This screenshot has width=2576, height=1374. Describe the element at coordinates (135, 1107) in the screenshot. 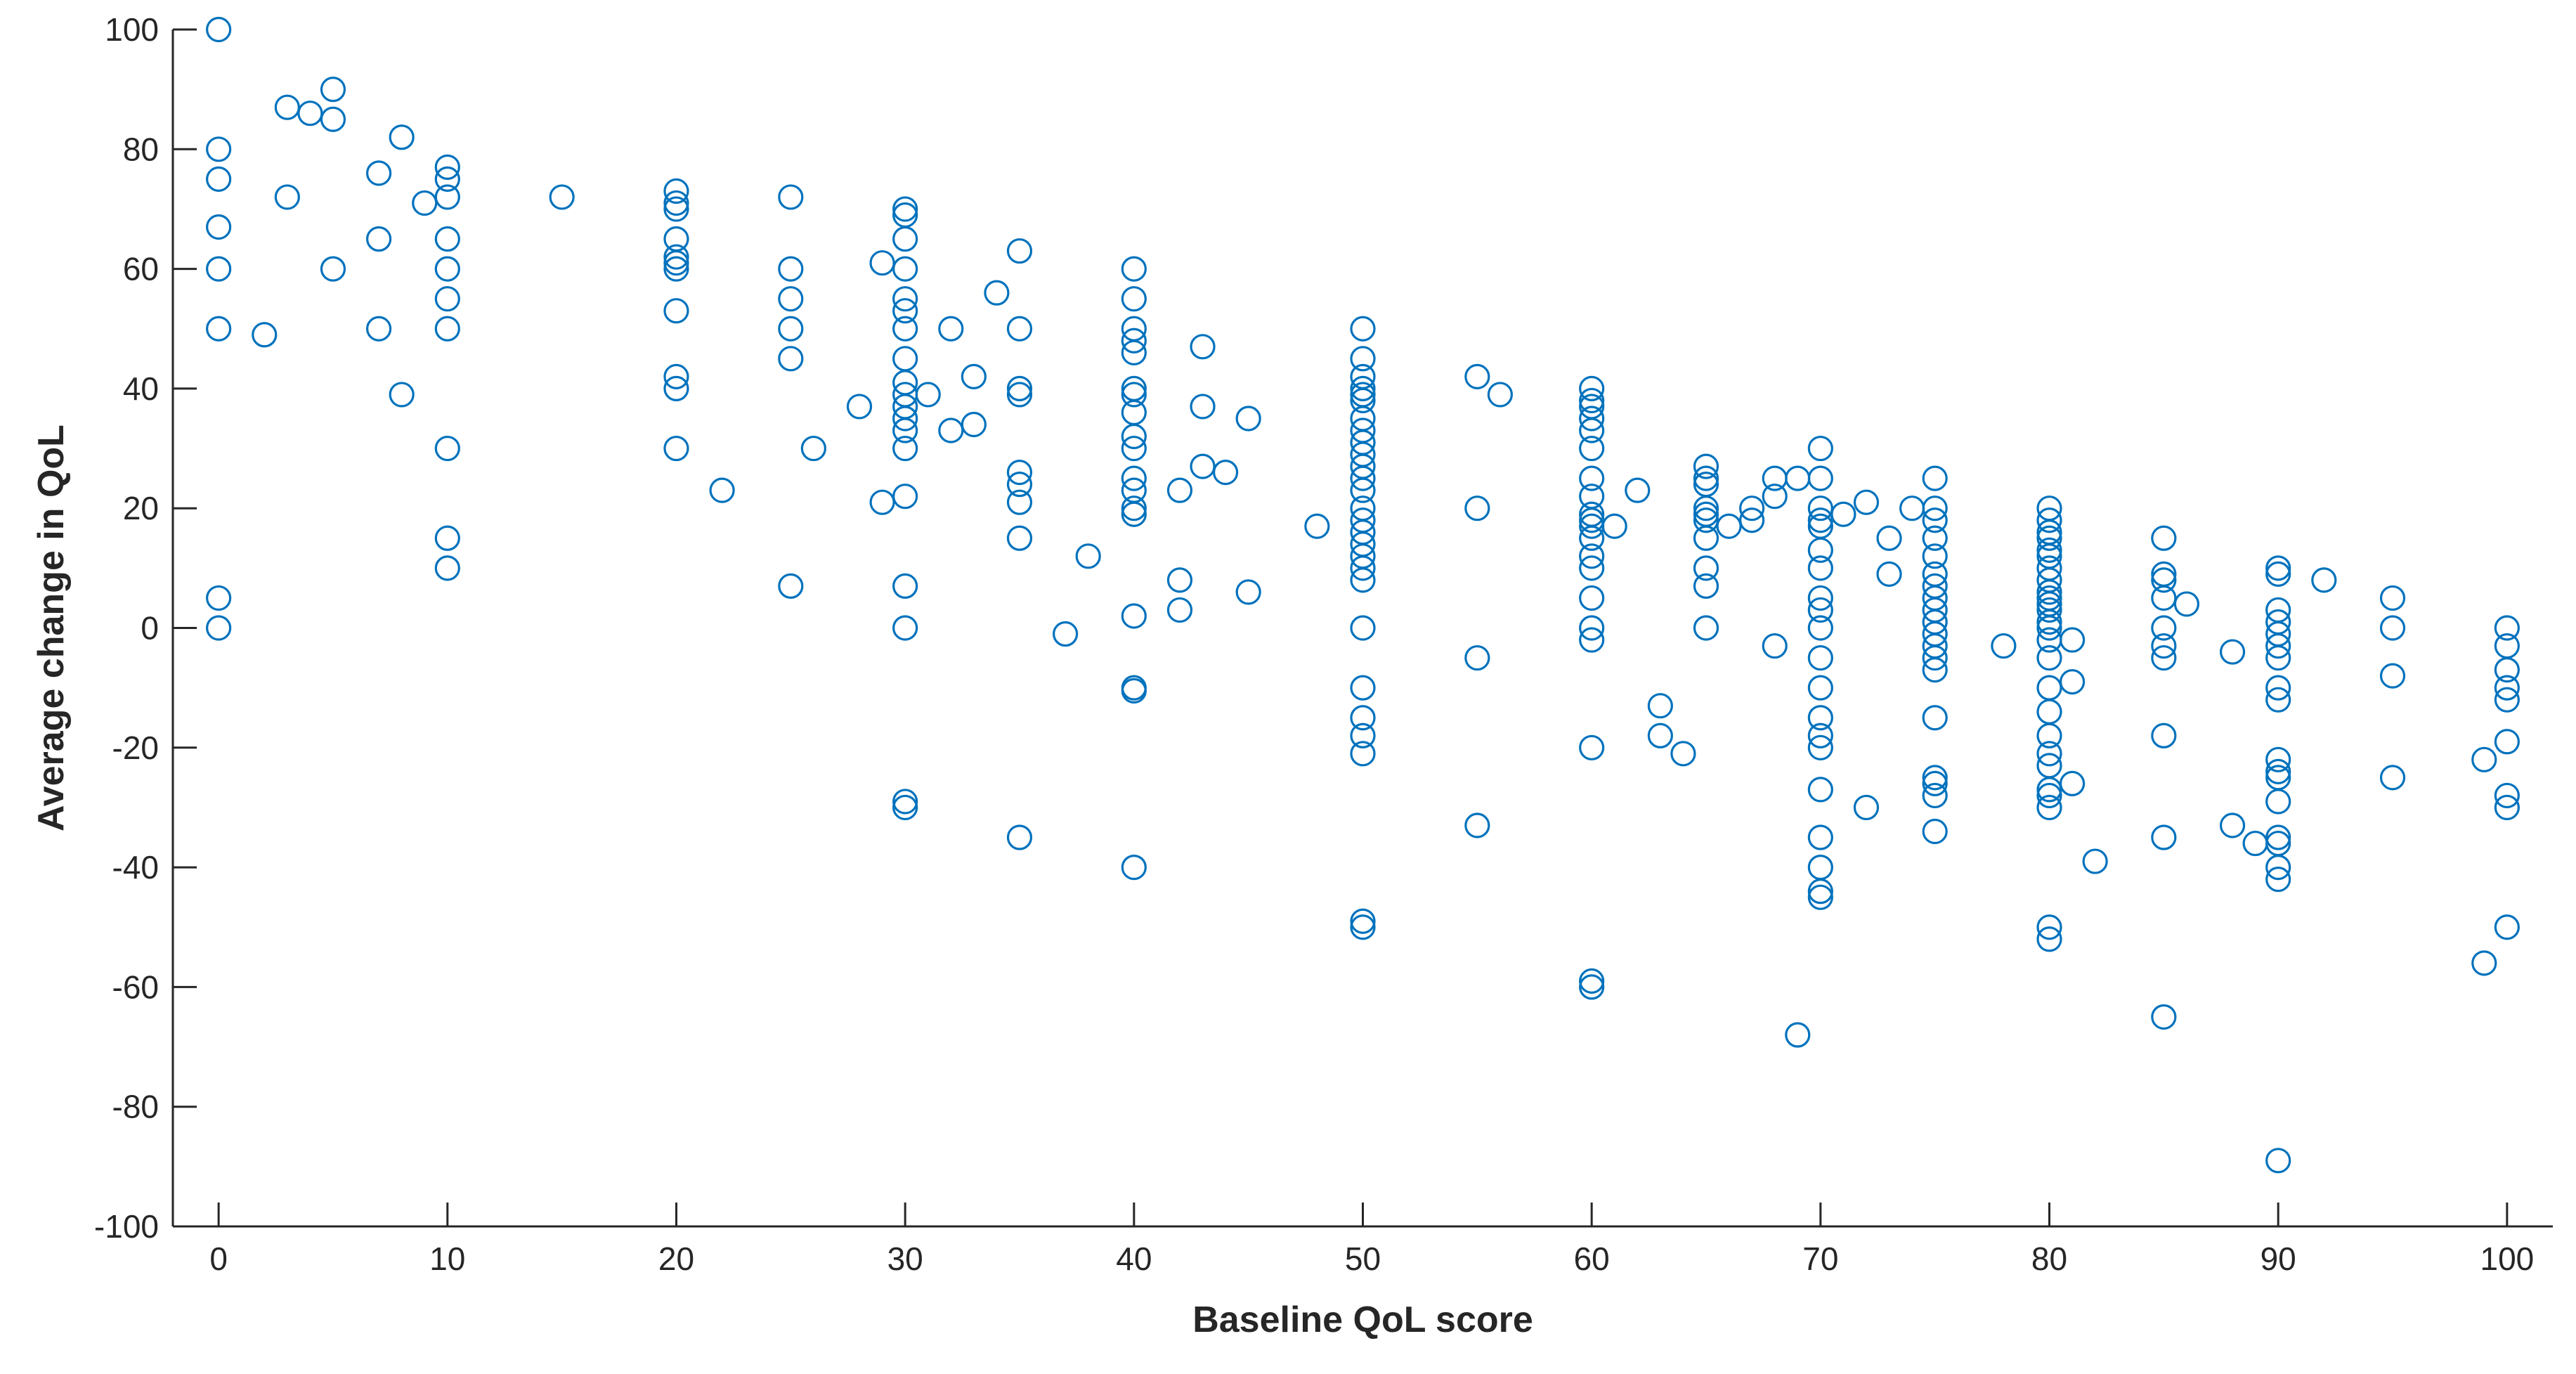

I see `y-tick-label: -80` at that location.